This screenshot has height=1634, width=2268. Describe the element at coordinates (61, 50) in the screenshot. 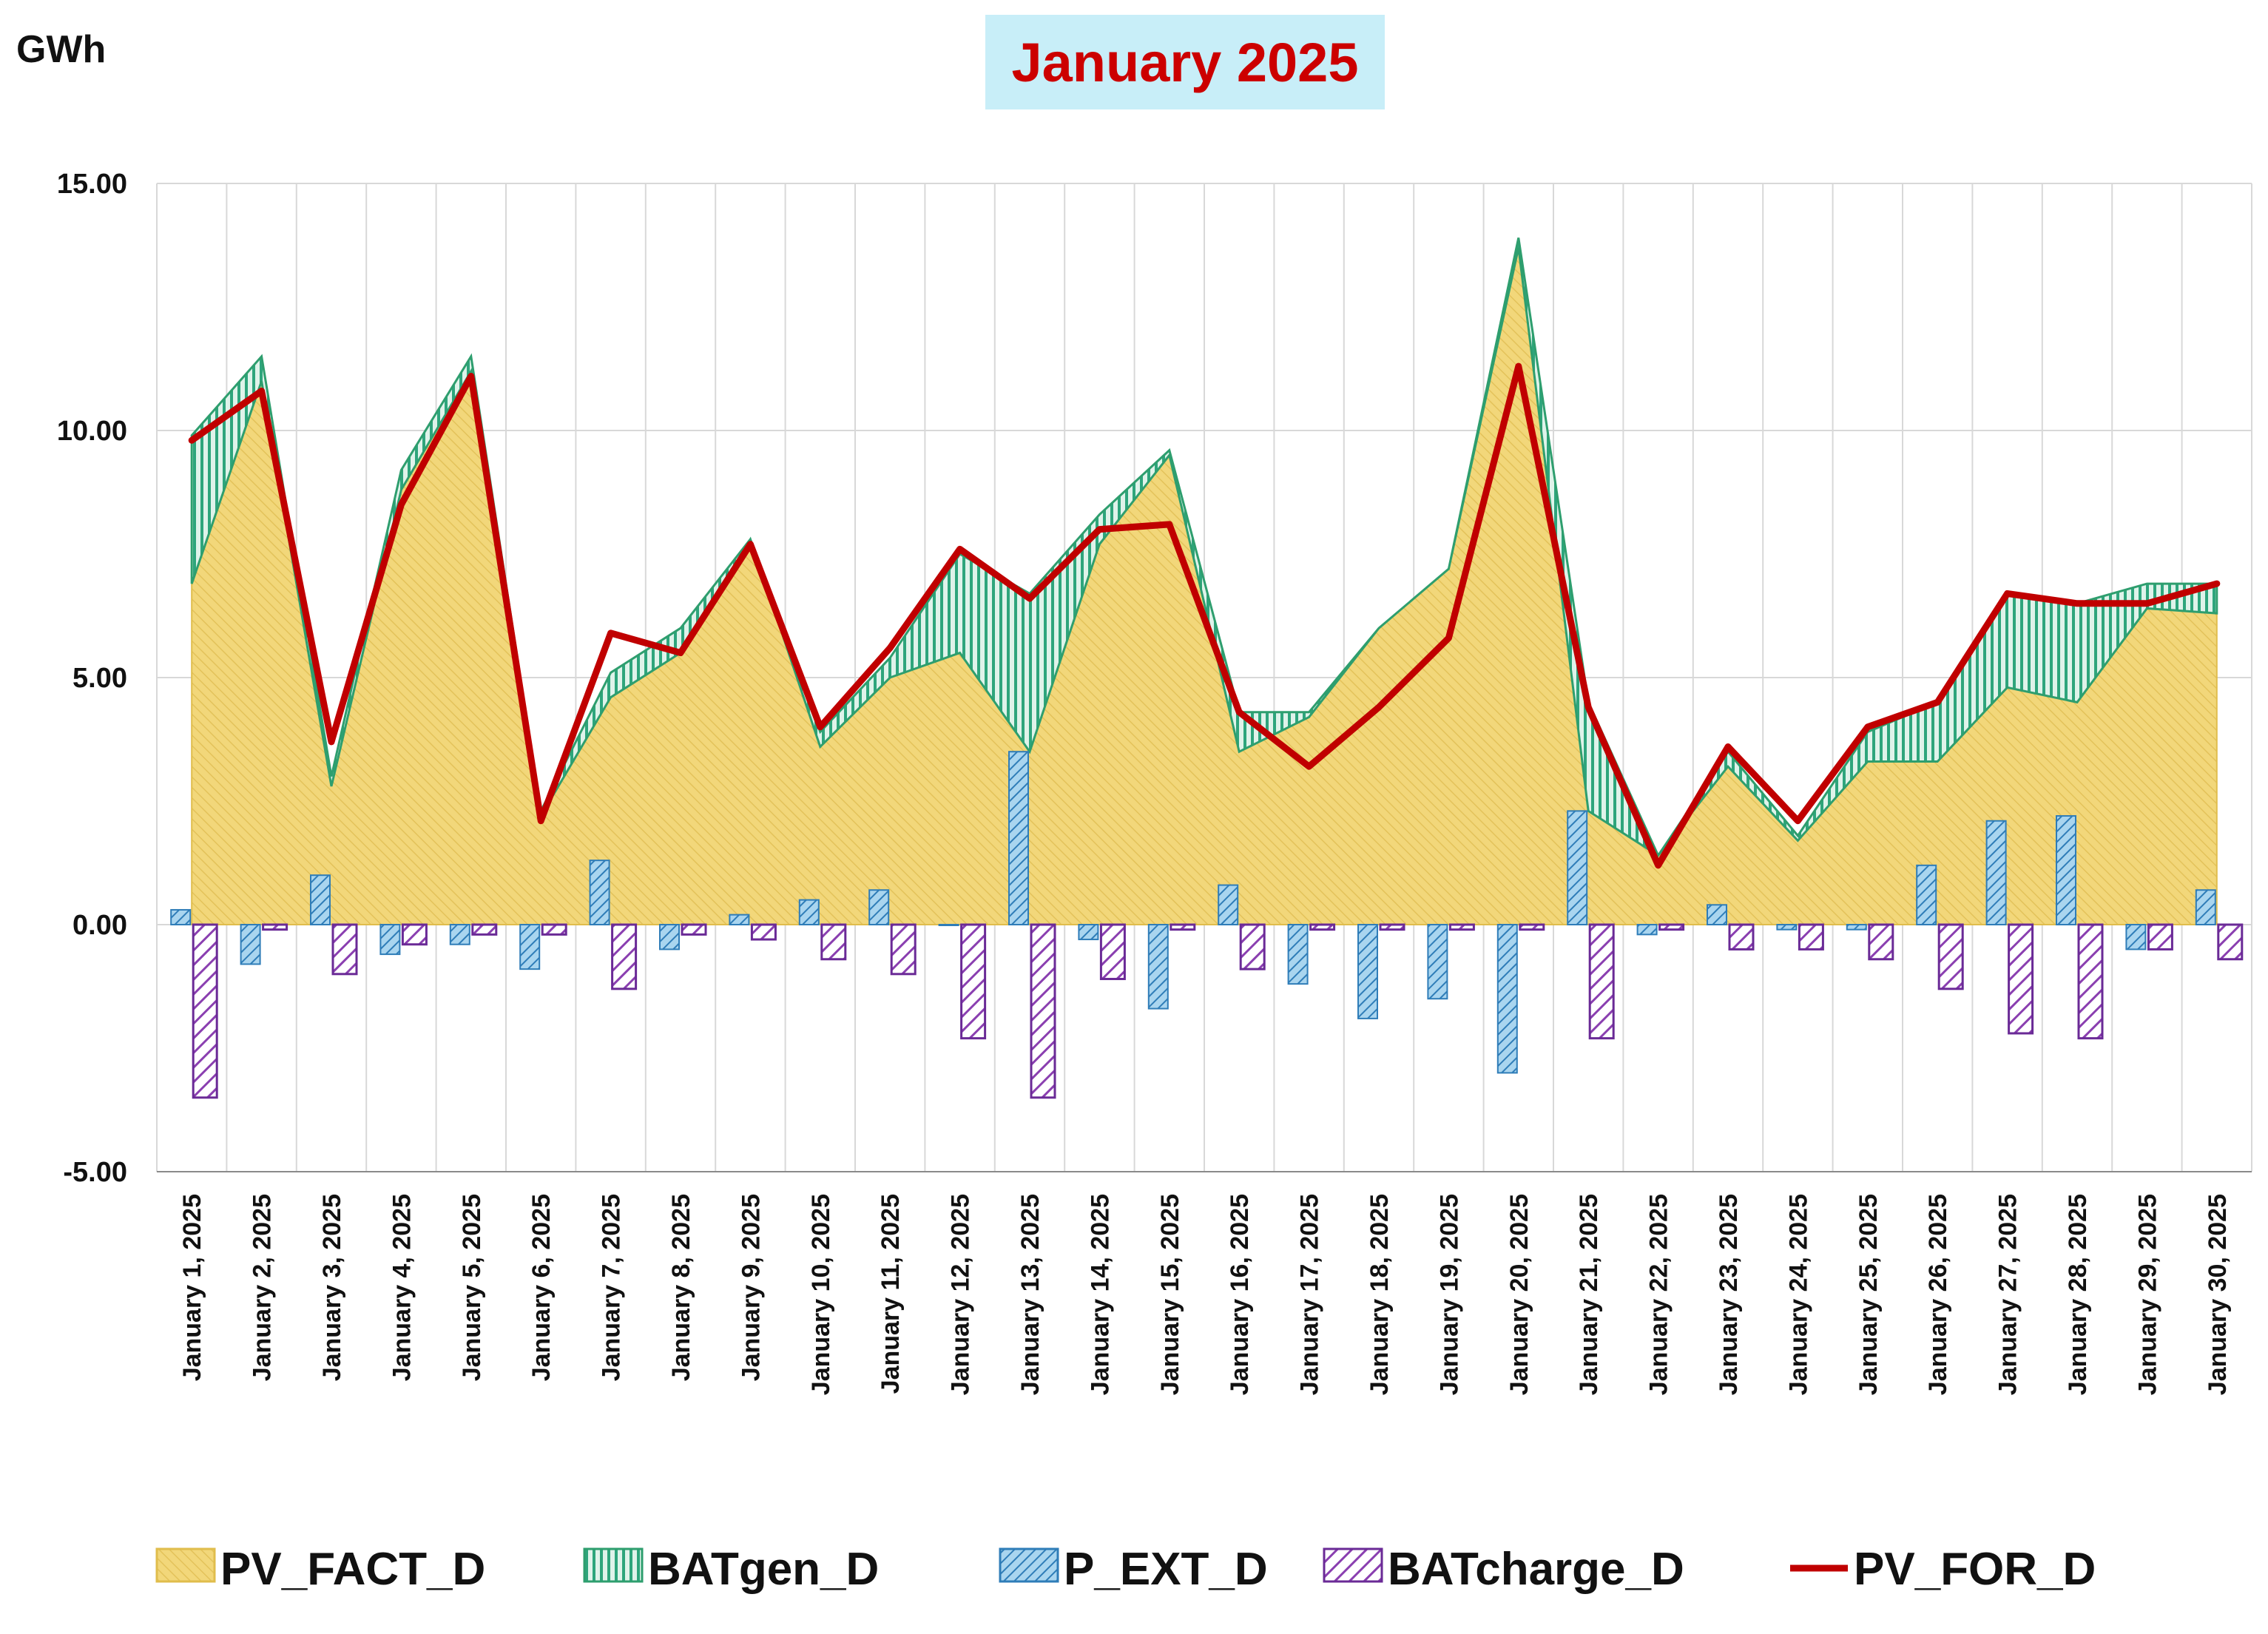

I see `y-unit-label: GWh` at that location.